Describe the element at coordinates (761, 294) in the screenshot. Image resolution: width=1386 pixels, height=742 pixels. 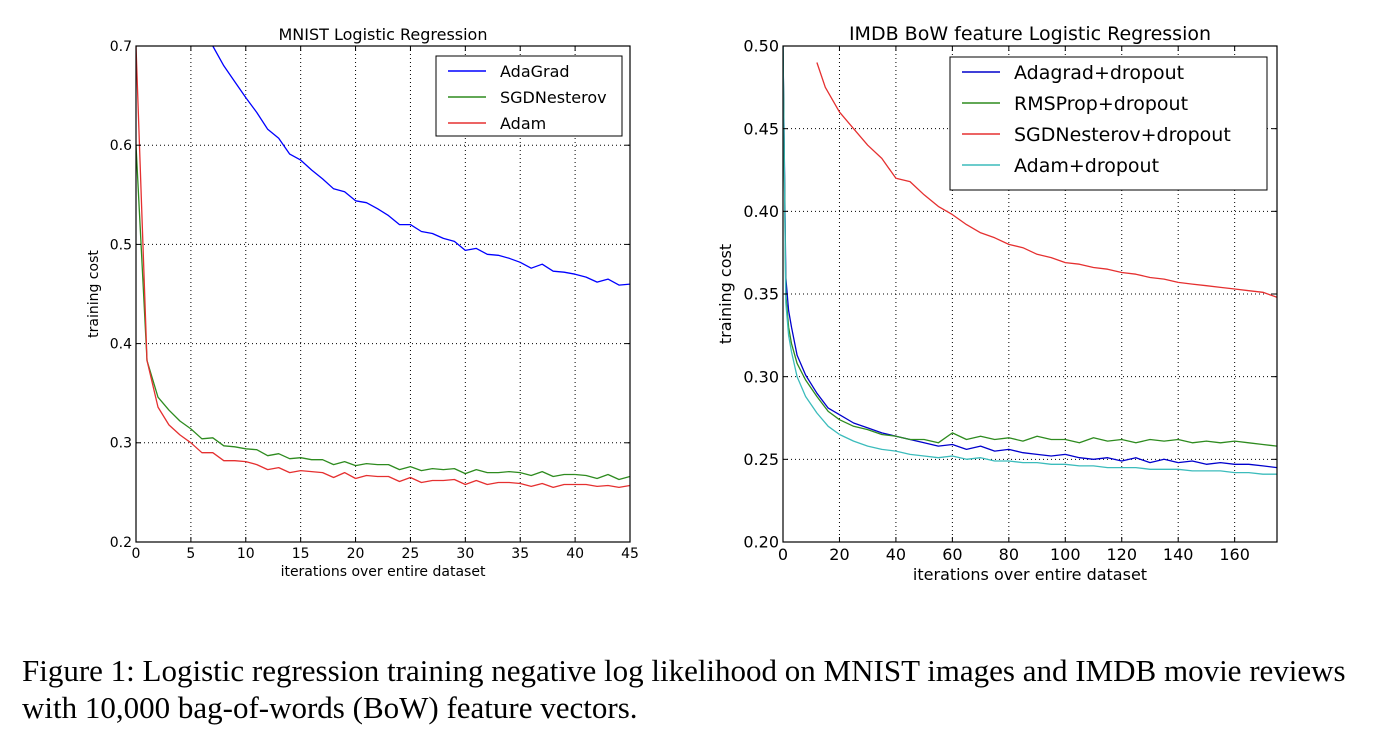
I see `y-tick-label: 0.35` at that location.